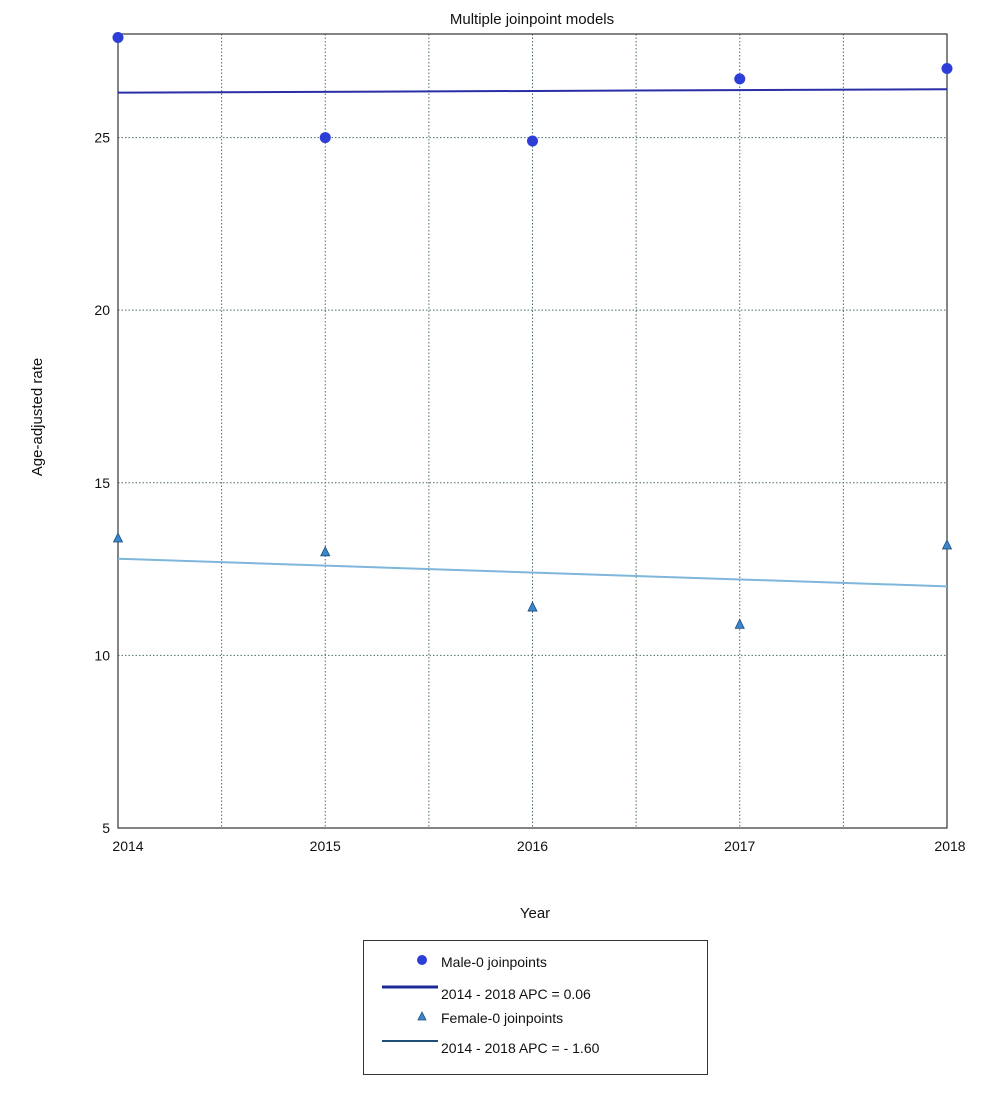 Image resolution: width=1000 pixels, height=1095 pixels. What do you see at coordinates (422, 1016) in the screenshot?
I see `triangle-marker-icon` at bounding box center [422, 1016].